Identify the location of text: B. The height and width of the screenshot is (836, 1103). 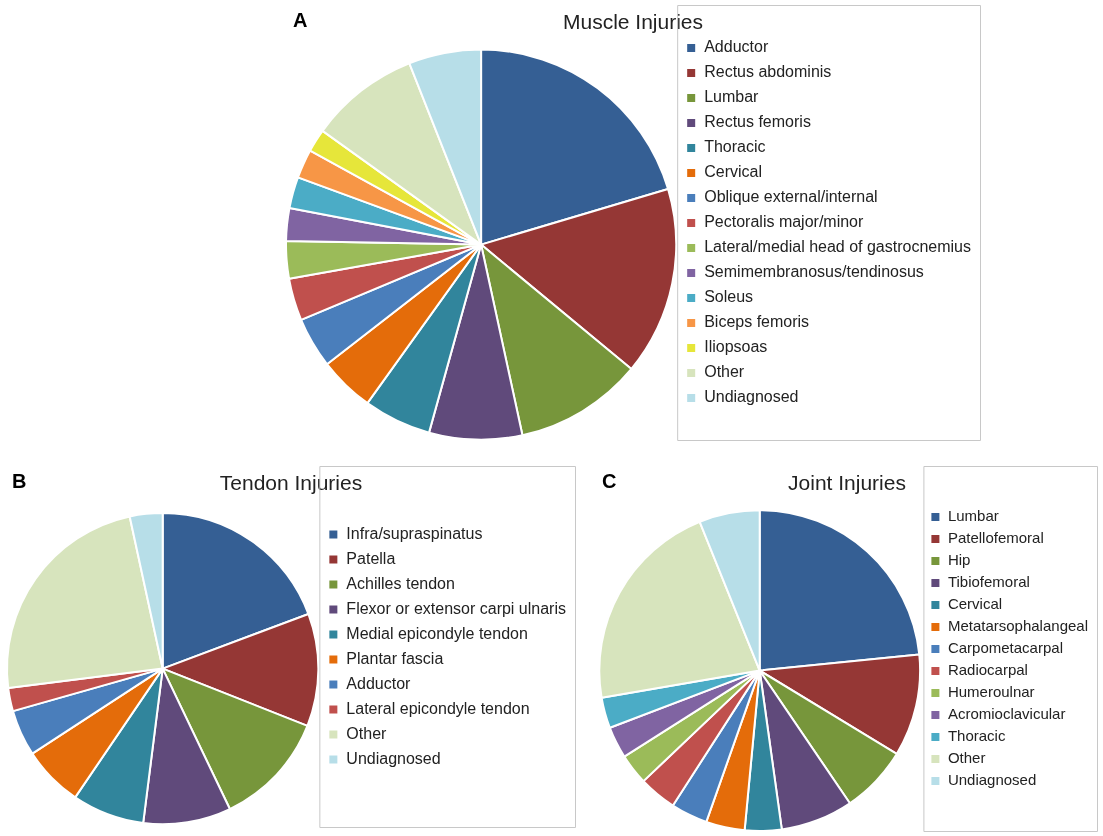
(19, 480).